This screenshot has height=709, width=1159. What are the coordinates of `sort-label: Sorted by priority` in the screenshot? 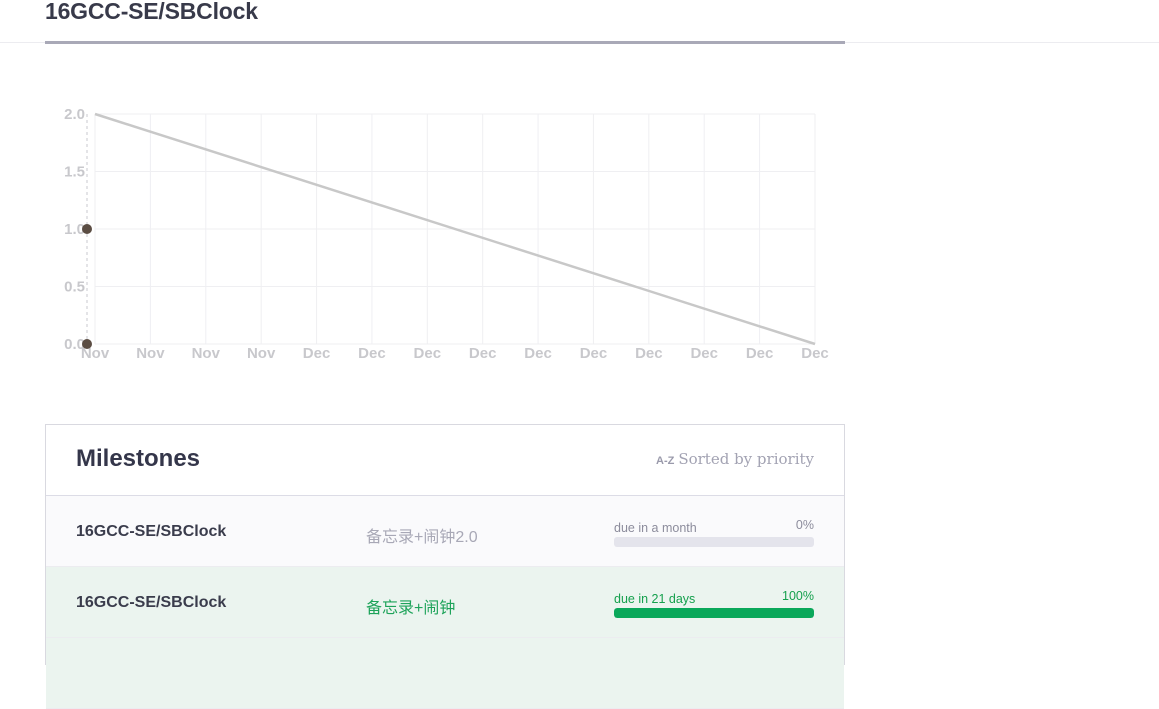 It's located at (746, 459).